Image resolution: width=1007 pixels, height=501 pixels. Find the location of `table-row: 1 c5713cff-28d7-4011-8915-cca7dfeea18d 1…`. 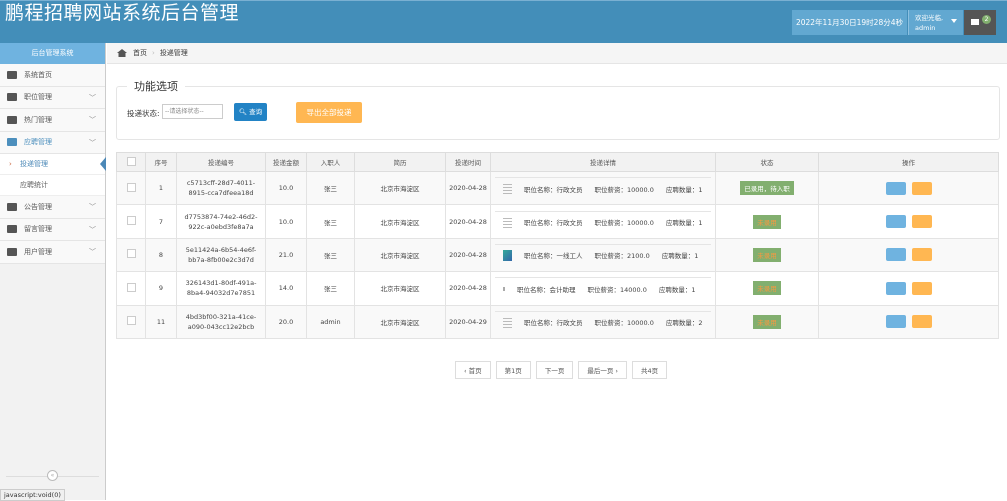

table-row: 1 c5713cff-28d7-4011-8915-cca7dfeea18d 1… is located at coordinates (557, 188).